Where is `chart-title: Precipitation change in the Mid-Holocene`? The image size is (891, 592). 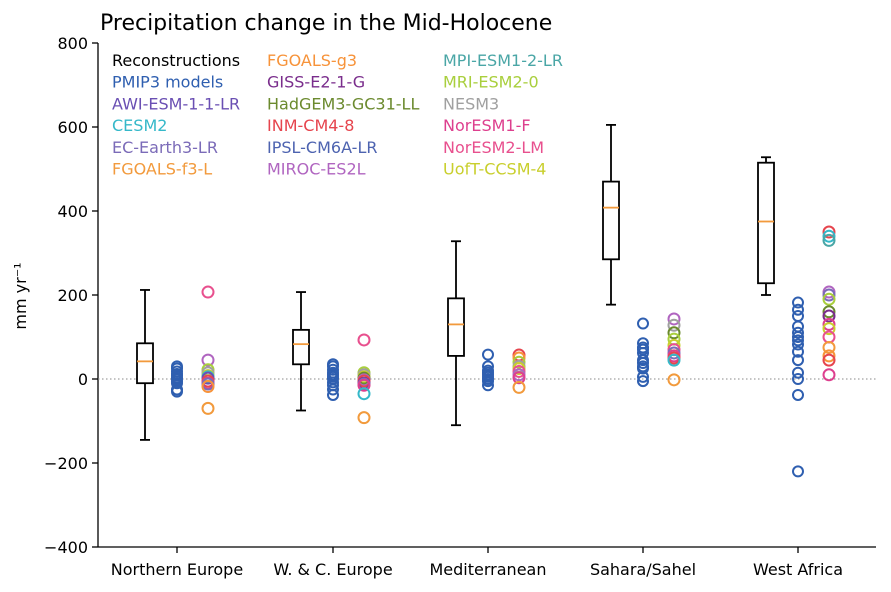
chart-title: Precipitation change in the Mid-Holocene is located at coordinates (326, 23).